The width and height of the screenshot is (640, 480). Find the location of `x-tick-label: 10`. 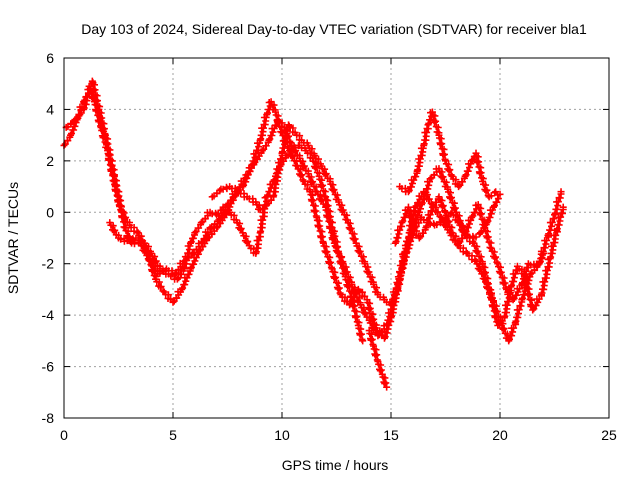

x-tick-label: 10 is located at coordinates (282, 435).